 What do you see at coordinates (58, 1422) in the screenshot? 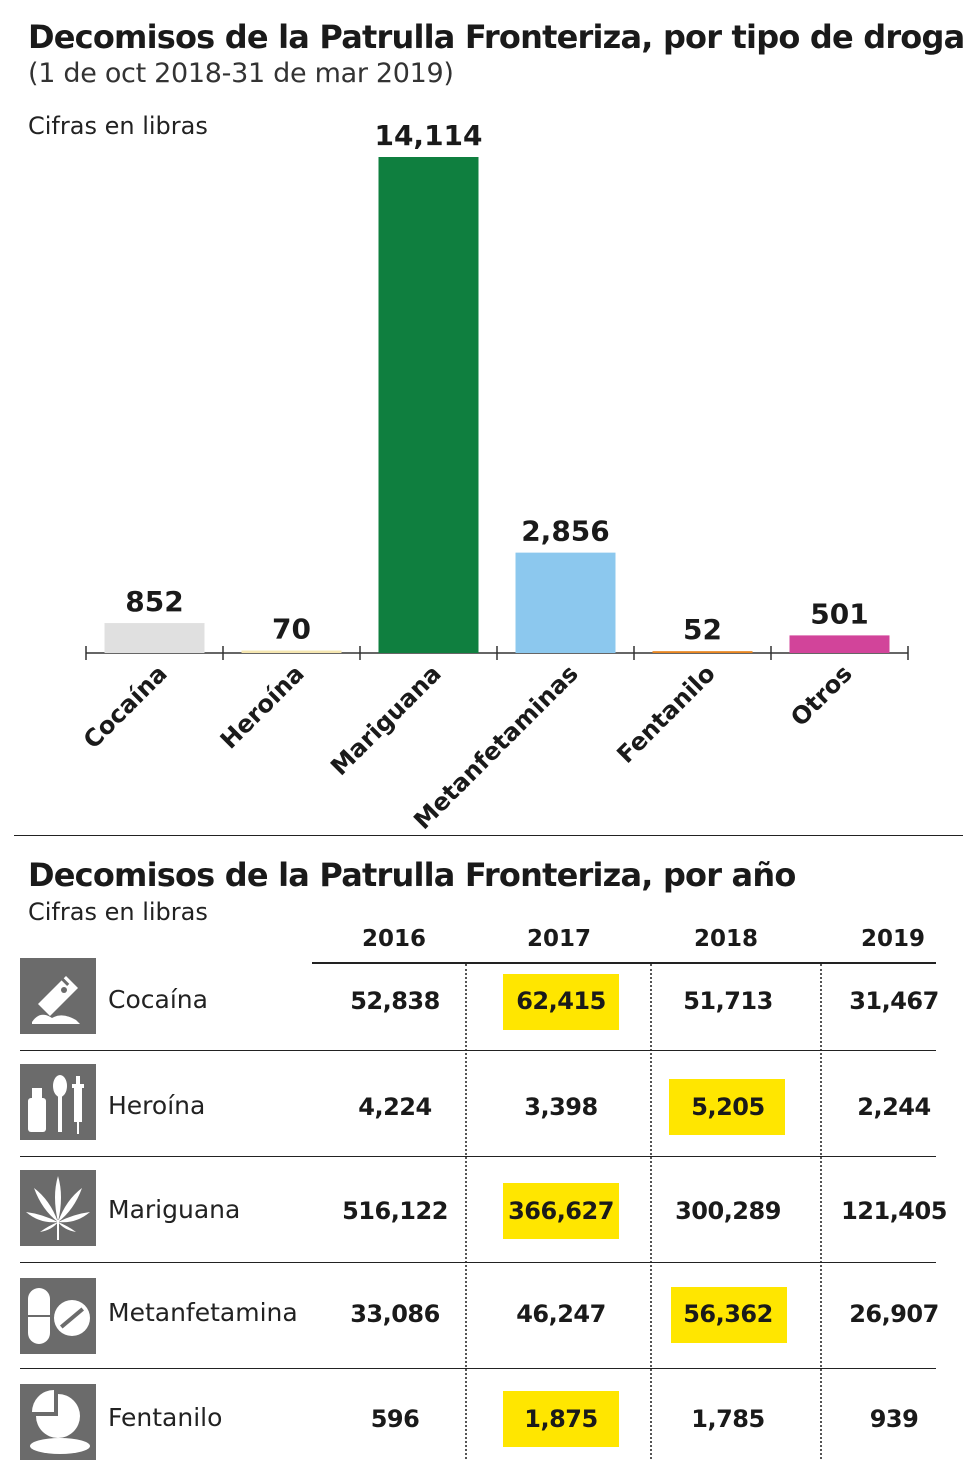
I see `tablet-icon` at bounding box center [58, 1422].